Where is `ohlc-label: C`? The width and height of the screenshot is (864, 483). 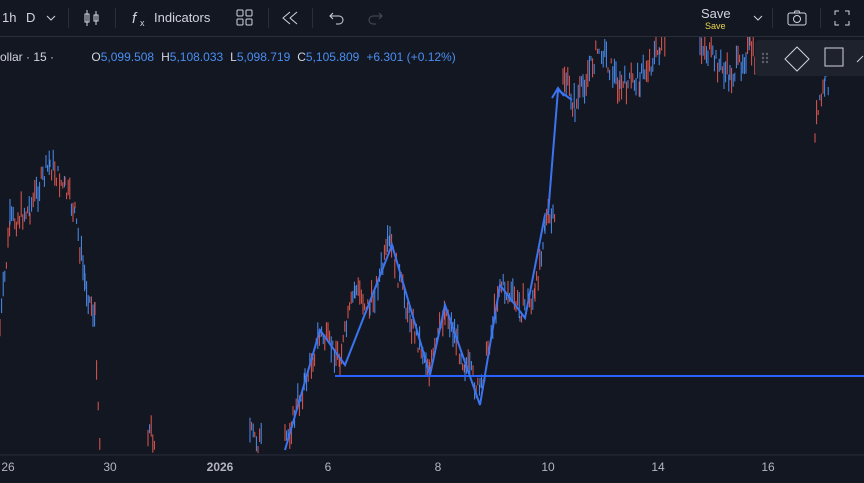 ohlc-label: C is located at coordinates (301, 57).